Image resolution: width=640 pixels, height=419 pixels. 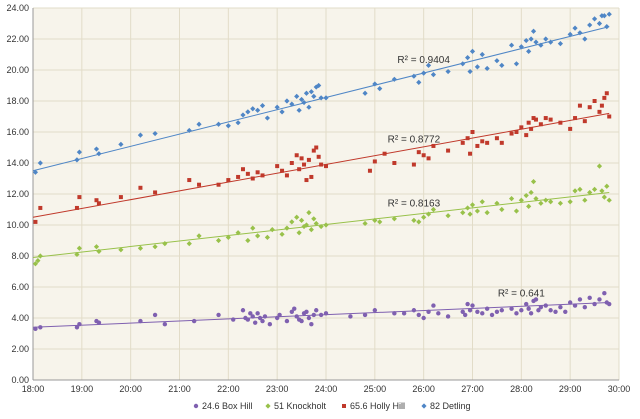 What do you see at coordinates (521, 389) in the screenshot?
I see `x-tick-label: 28:00` at bounding box center [521, 389].